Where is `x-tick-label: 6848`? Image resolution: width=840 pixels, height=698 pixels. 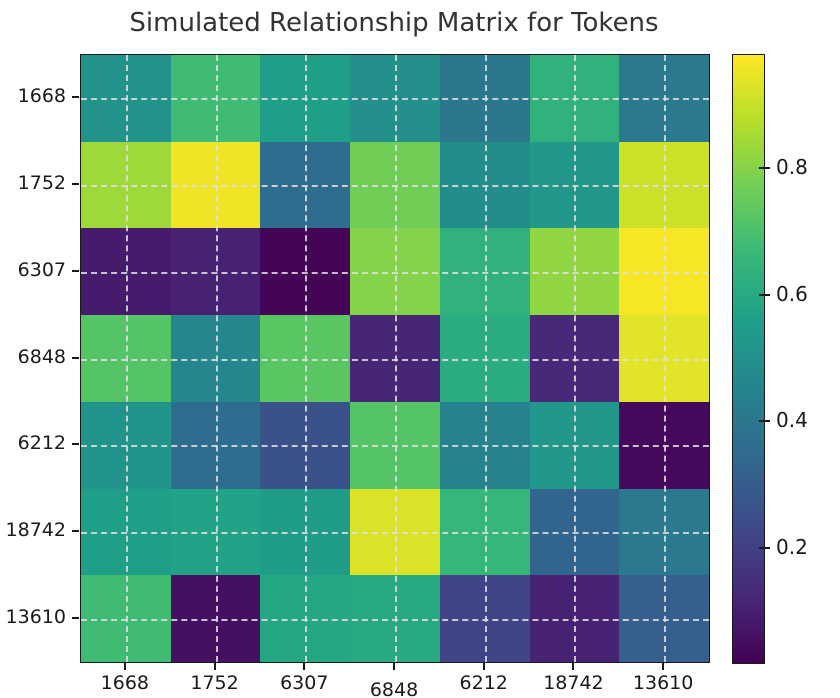 x-tick-label: 6848 is located at coordinates (394, 688).